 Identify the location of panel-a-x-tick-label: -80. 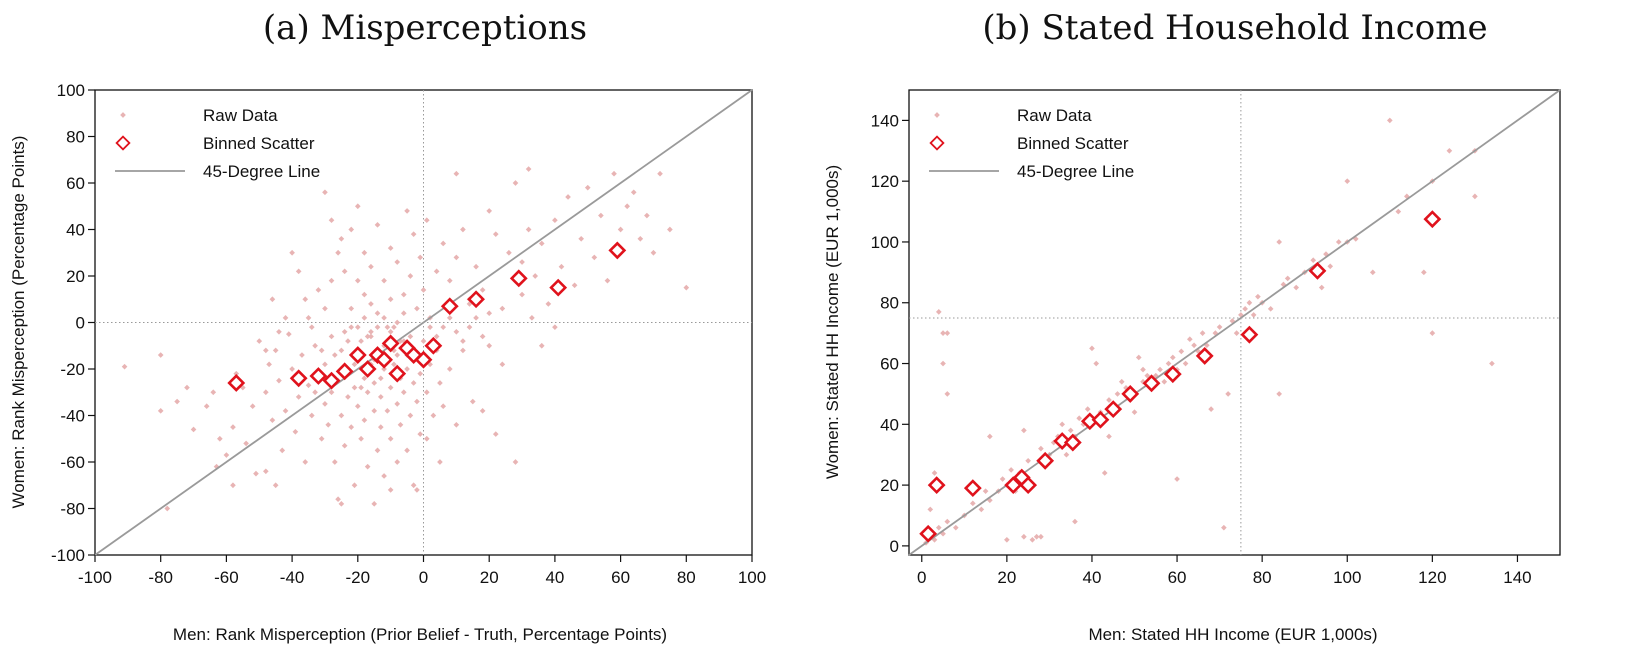
(160, 577).